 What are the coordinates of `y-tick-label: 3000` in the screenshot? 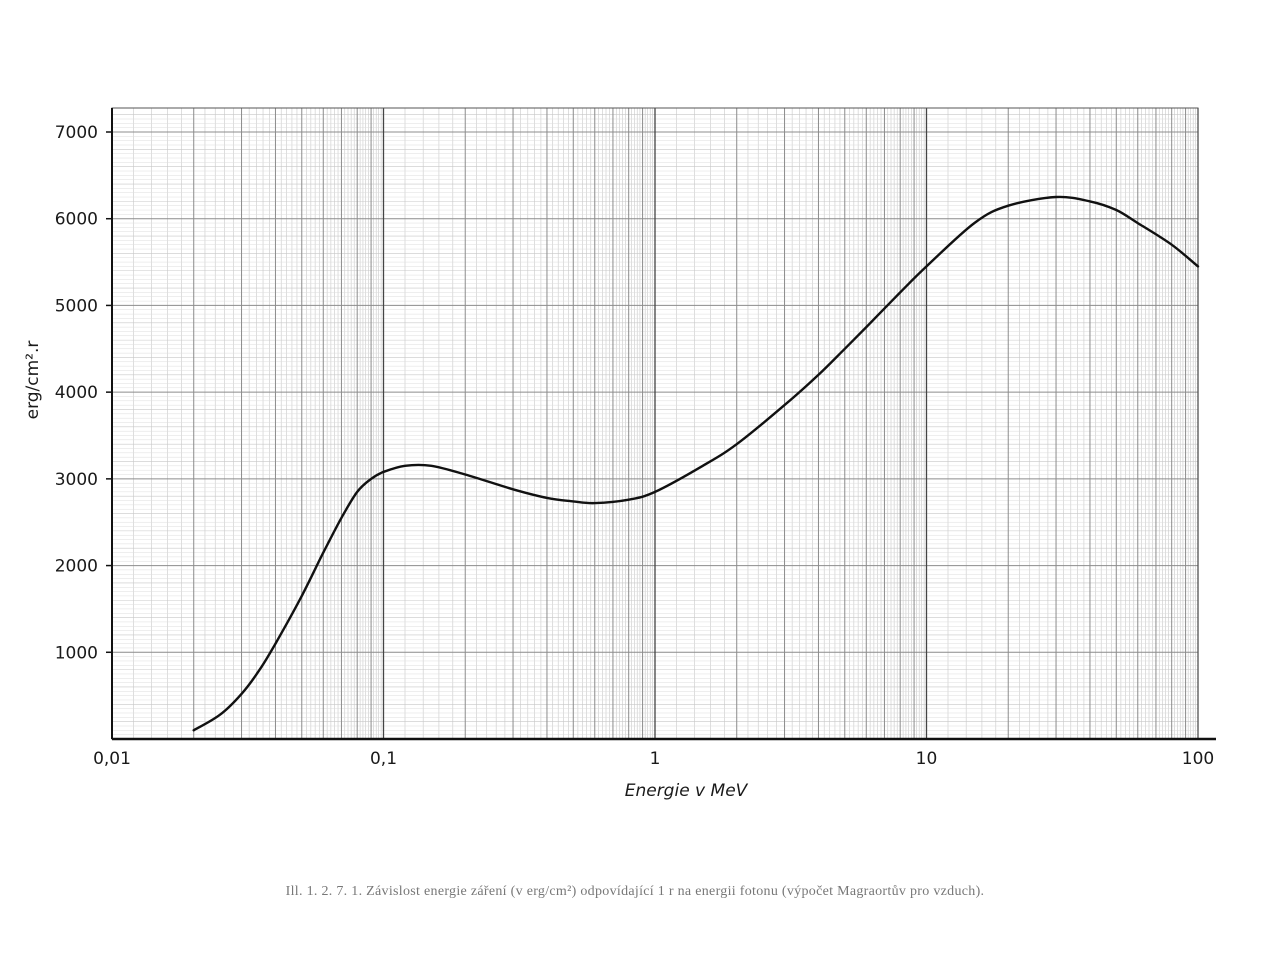 It's located at (76, 480).